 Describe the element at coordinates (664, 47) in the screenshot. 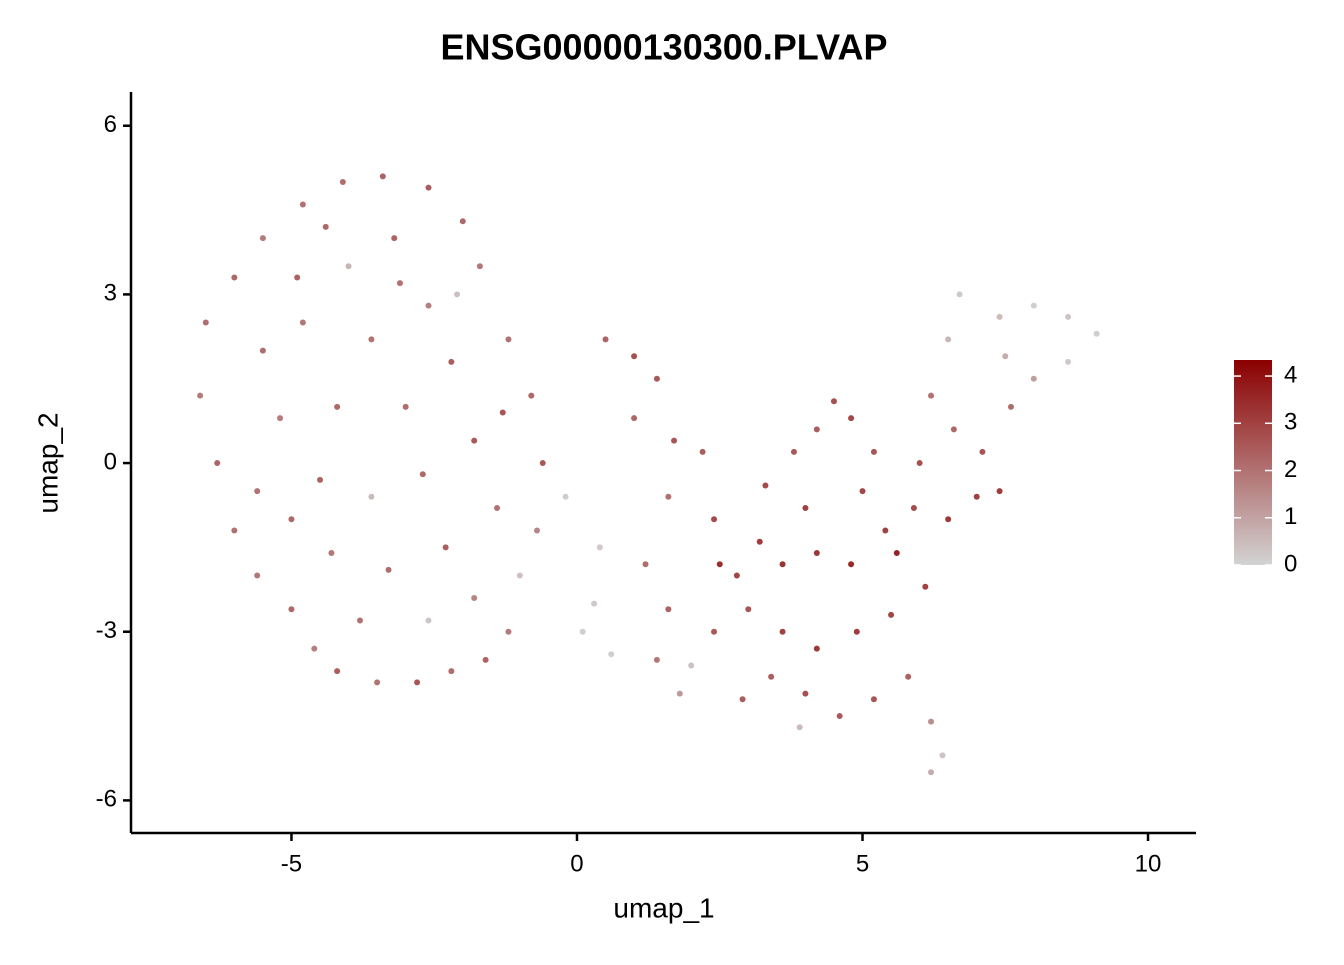

I see `chart-title: ENSG00000130300.PLVAP` at that location.